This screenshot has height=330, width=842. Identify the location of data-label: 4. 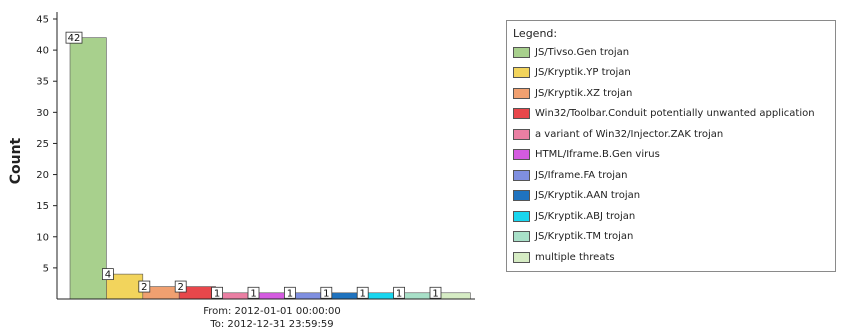
(108, 275).